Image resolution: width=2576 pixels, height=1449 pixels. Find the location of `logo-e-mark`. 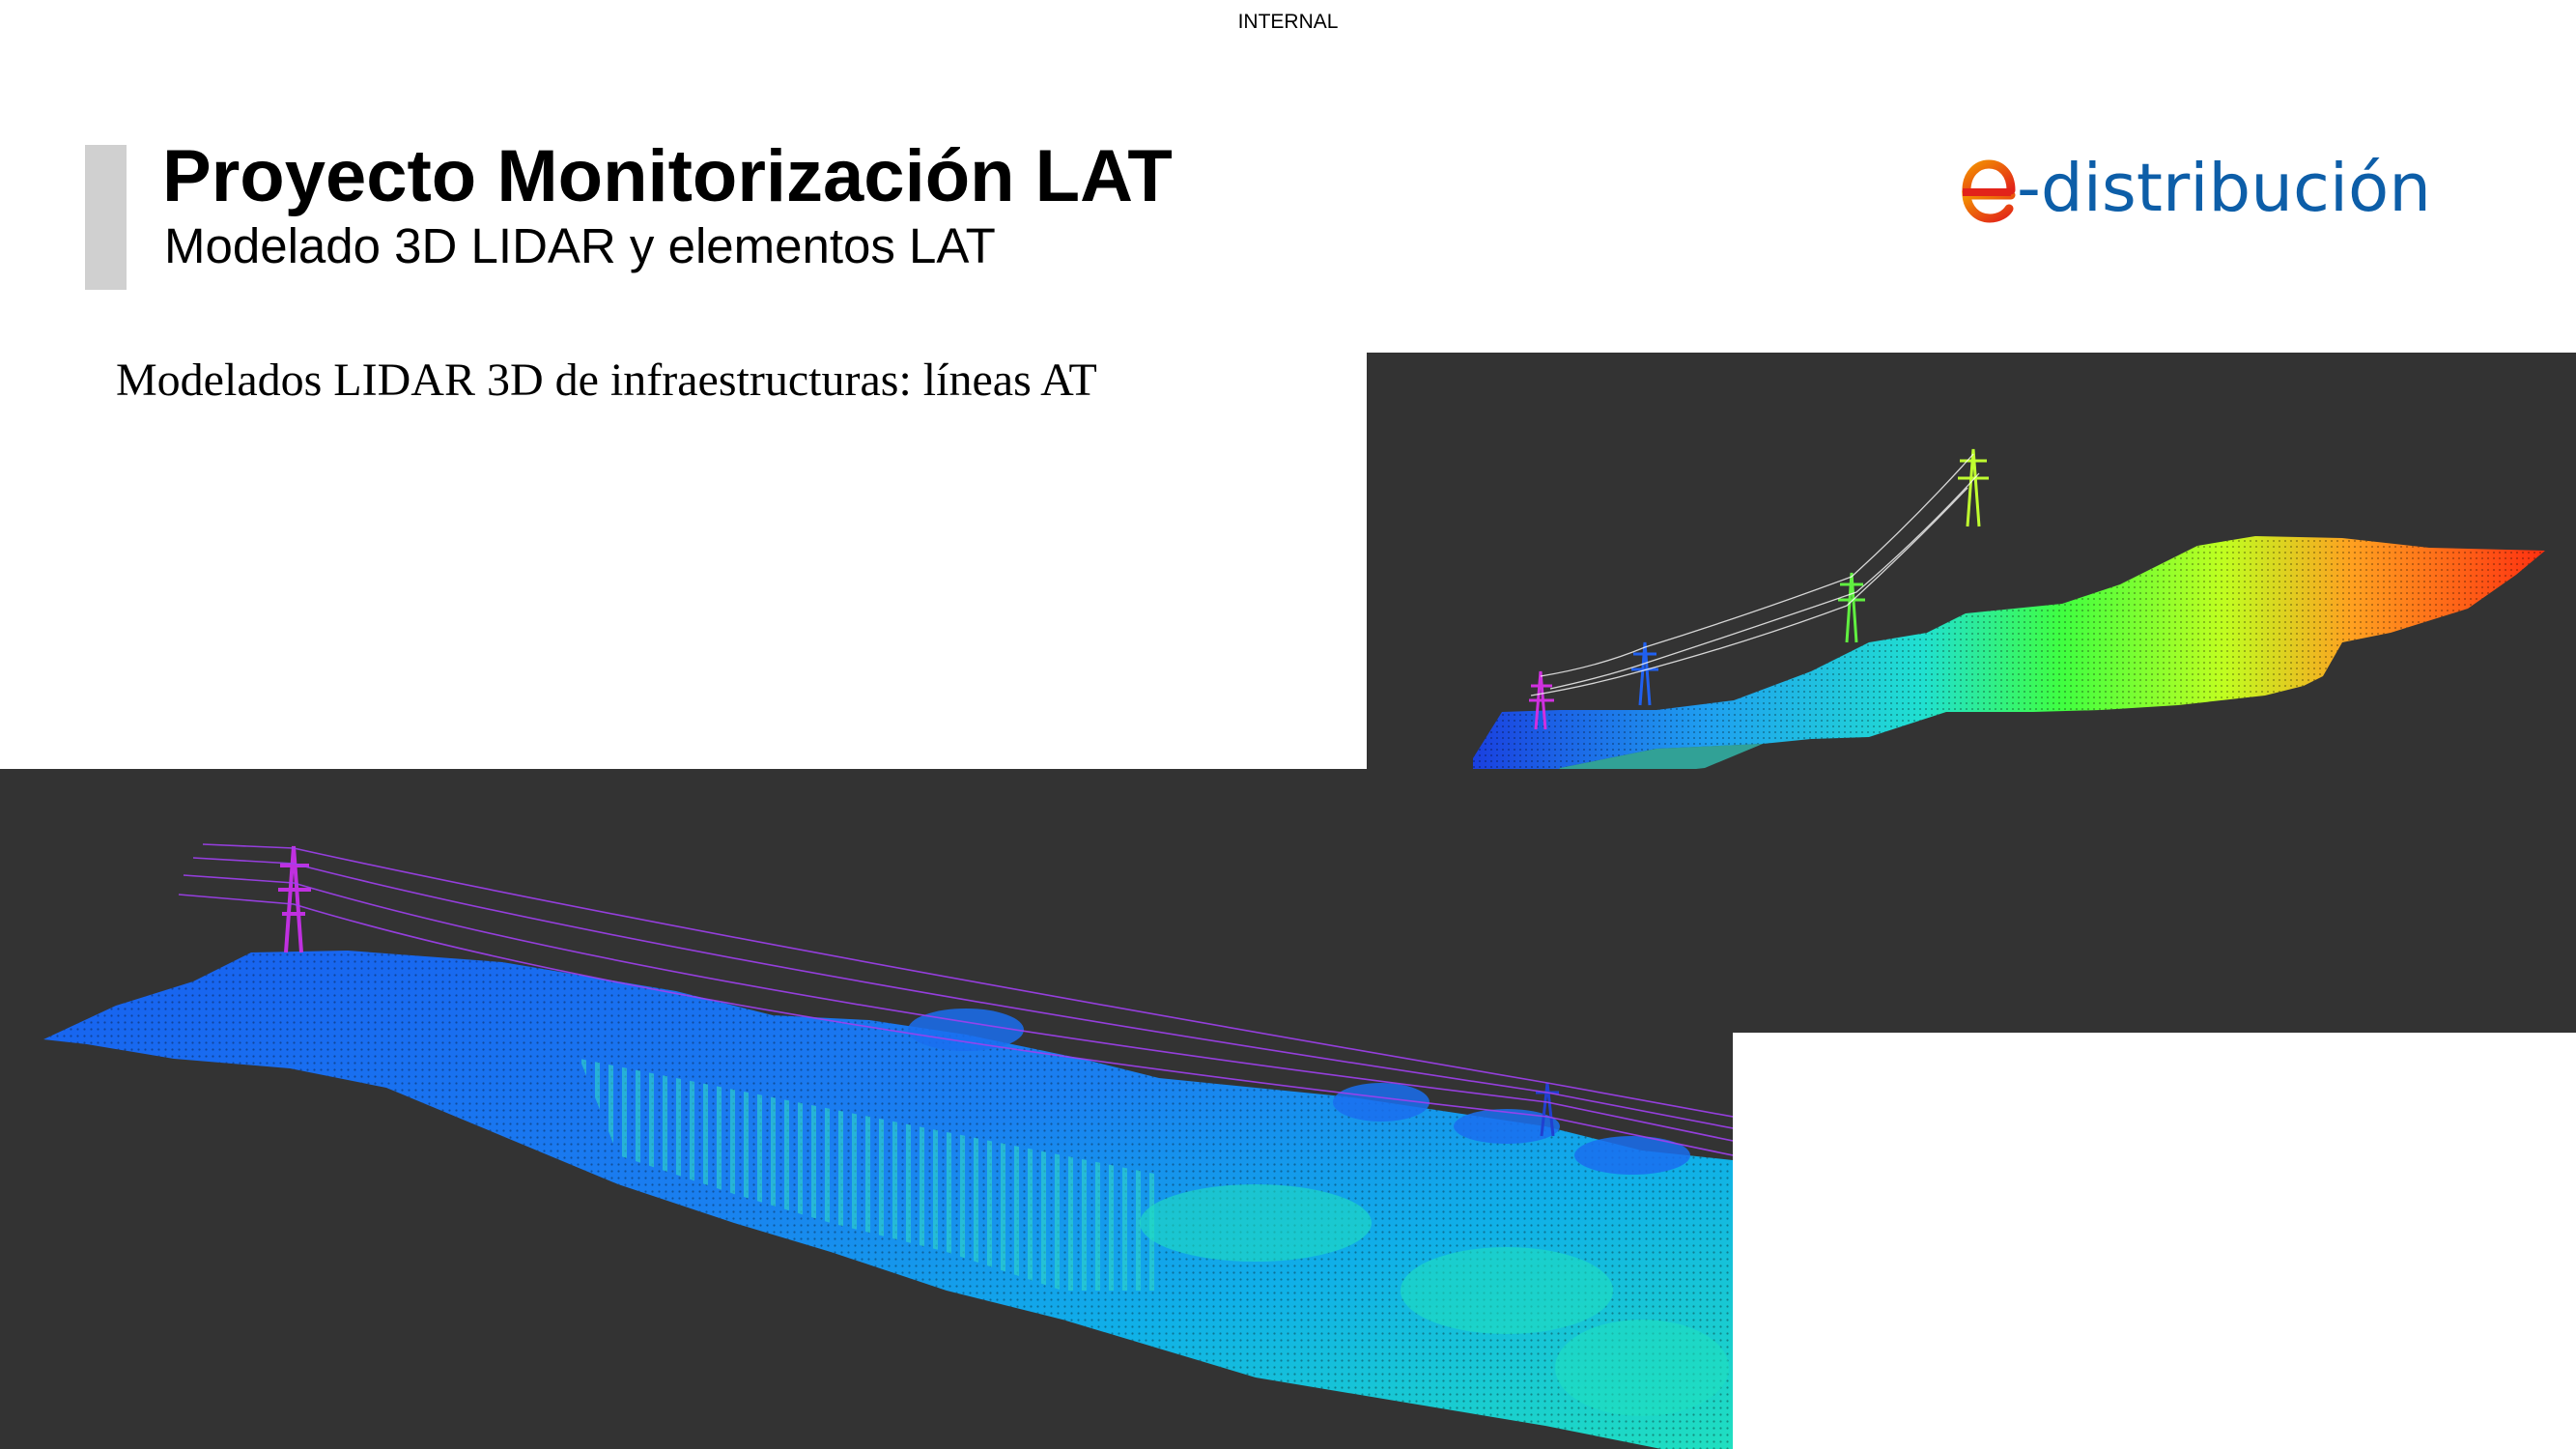

logo-e-mark is located at coordinates (1989, 191).